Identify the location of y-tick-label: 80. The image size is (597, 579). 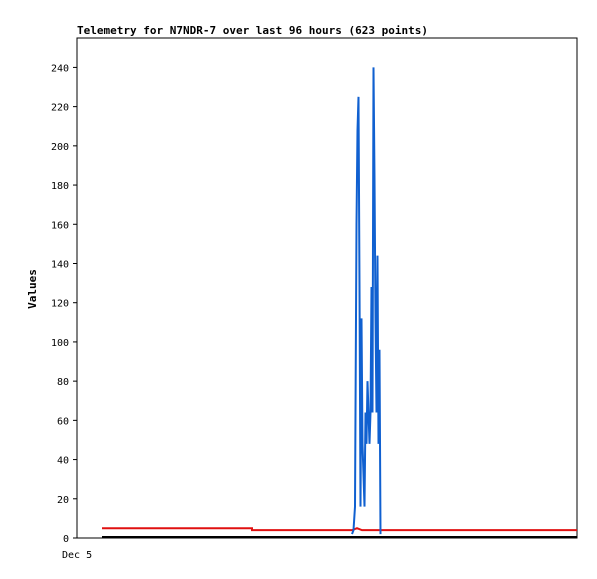
(63, 382).